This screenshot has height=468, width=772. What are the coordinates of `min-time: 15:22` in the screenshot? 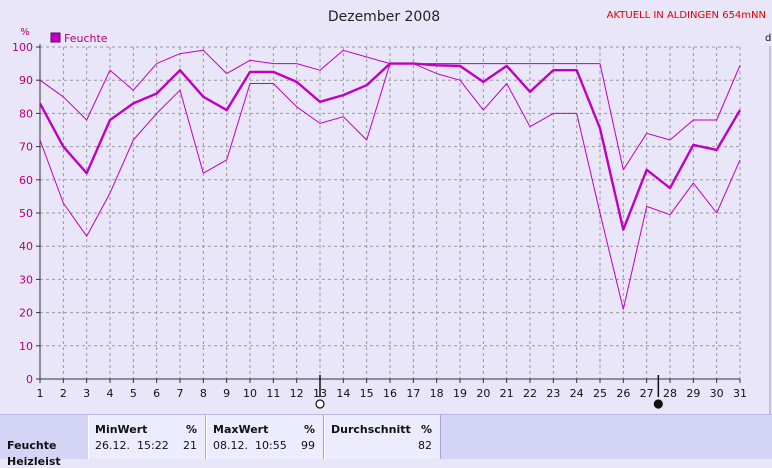 It's located at (153, 445).